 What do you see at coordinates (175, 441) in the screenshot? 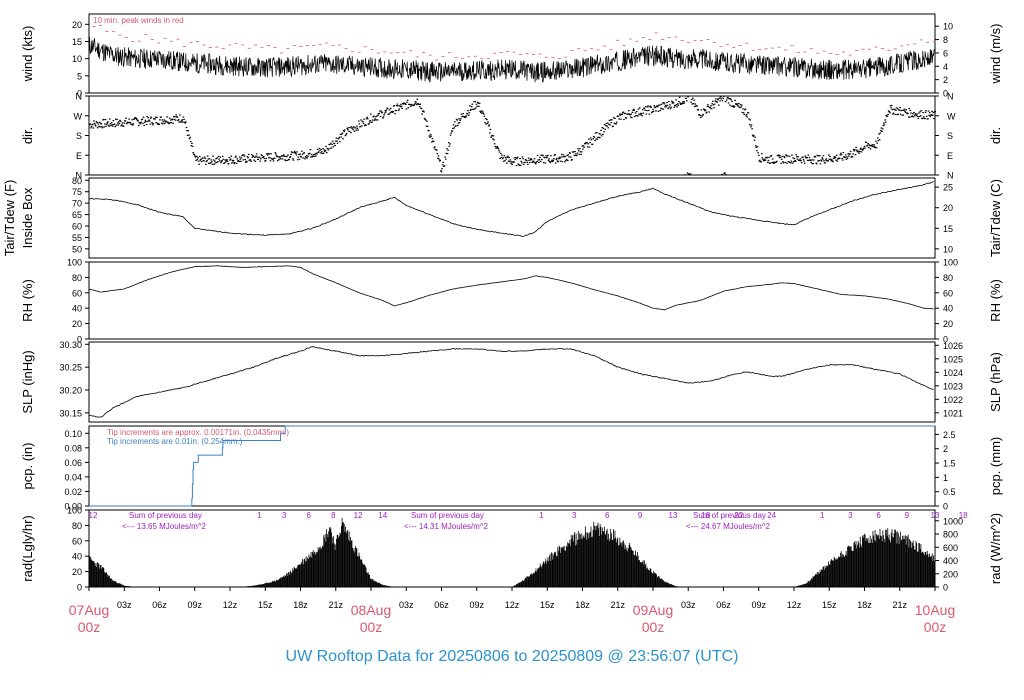
I see `pcp-annotation-tip: Tip increments are 0.01in. (0.254mm.)` at bounding box center [175, 441].